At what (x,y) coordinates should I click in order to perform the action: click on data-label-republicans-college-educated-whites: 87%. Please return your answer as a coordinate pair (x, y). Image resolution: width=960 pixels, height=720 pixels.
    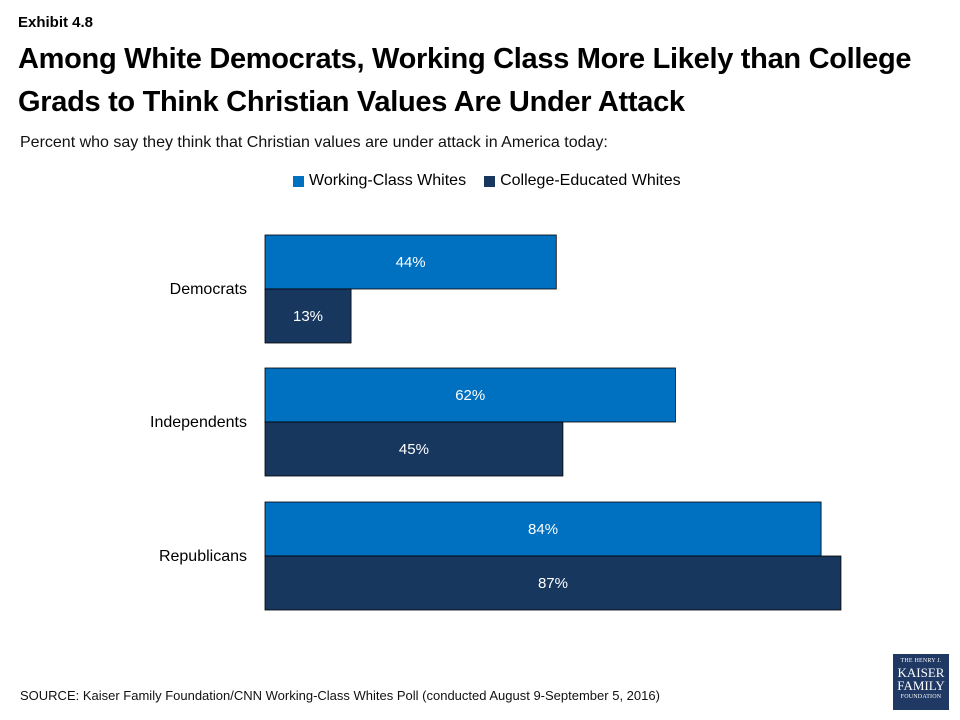
    Looking at the image, I should click on (553, 583).